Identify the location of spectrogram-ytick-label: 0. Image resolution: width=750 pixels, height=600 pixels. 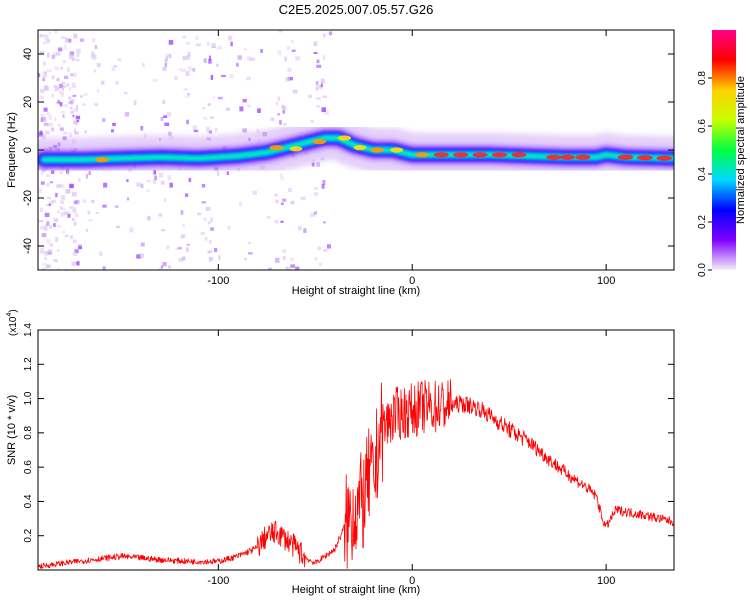
(28, 150).